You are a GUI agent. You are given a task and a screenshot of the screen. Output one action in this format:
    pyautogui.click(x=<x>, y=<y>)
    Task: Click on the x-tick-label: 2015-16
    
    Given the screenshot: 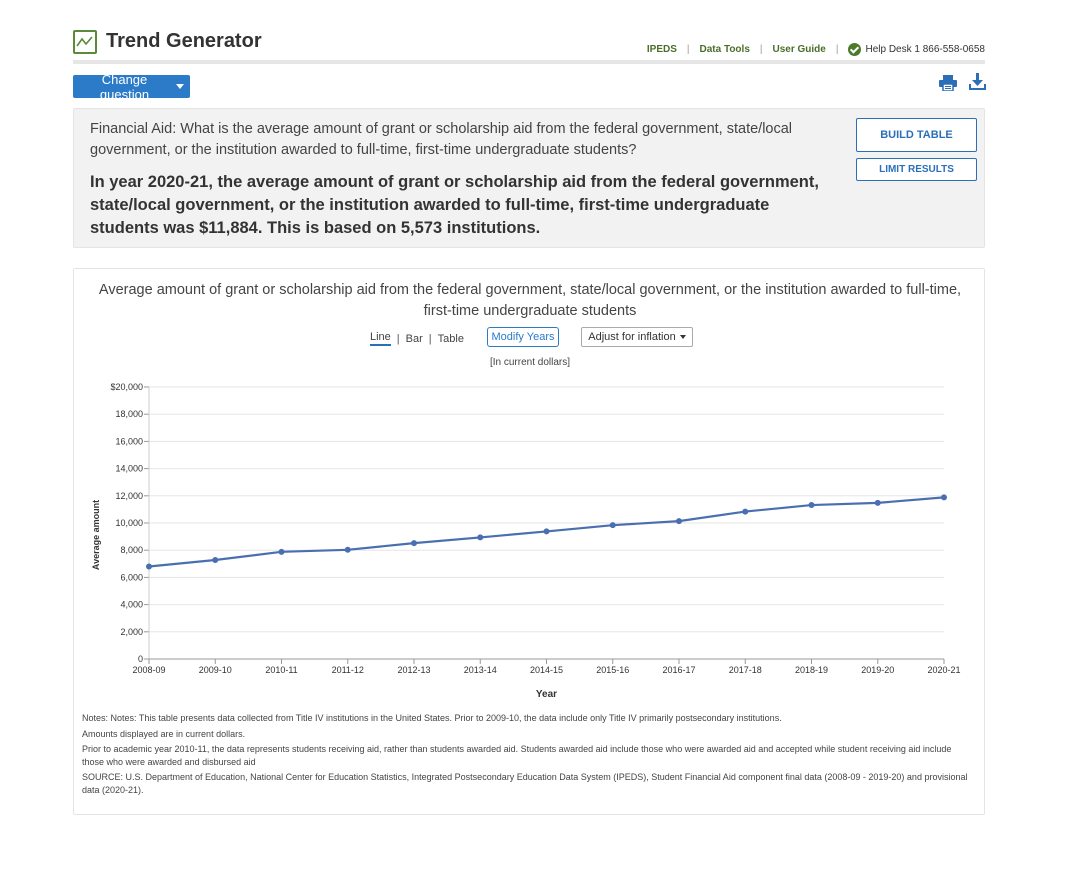 What is the action you would take?
    pyautogui.click(x=612, y=670)
    